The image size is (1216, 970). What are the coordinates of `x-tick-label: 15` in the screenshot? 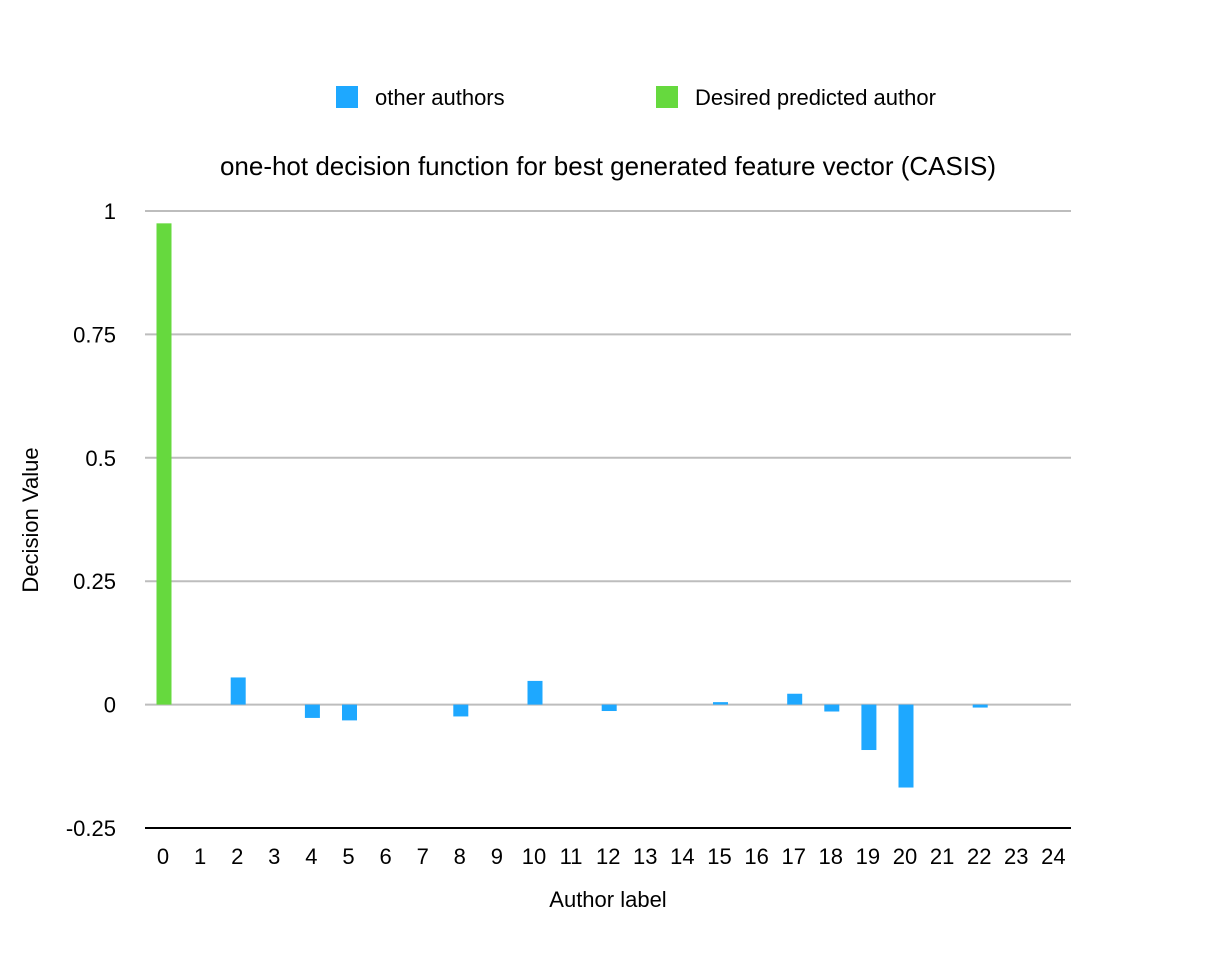 It's located at (719, 856).